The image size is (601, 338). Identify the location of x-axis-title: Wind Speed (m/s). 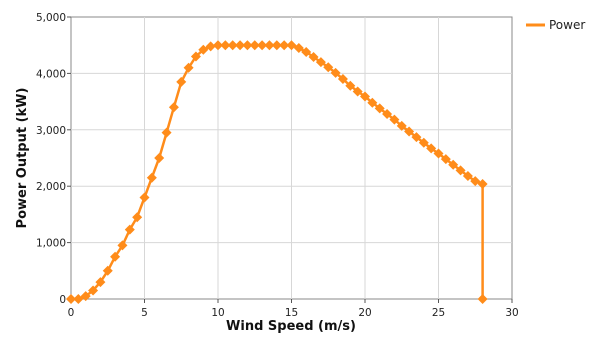
(291, 326).